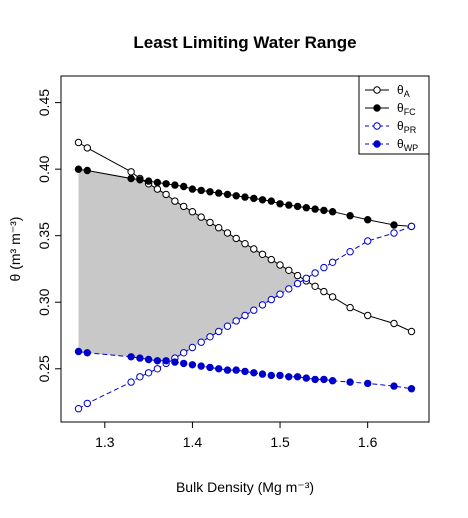 The height and width of the screenshot is (518, 468). Describe the element at coordinates (44, 168) in the screenshot. I see `y-tick-label: 0.40` at that location.